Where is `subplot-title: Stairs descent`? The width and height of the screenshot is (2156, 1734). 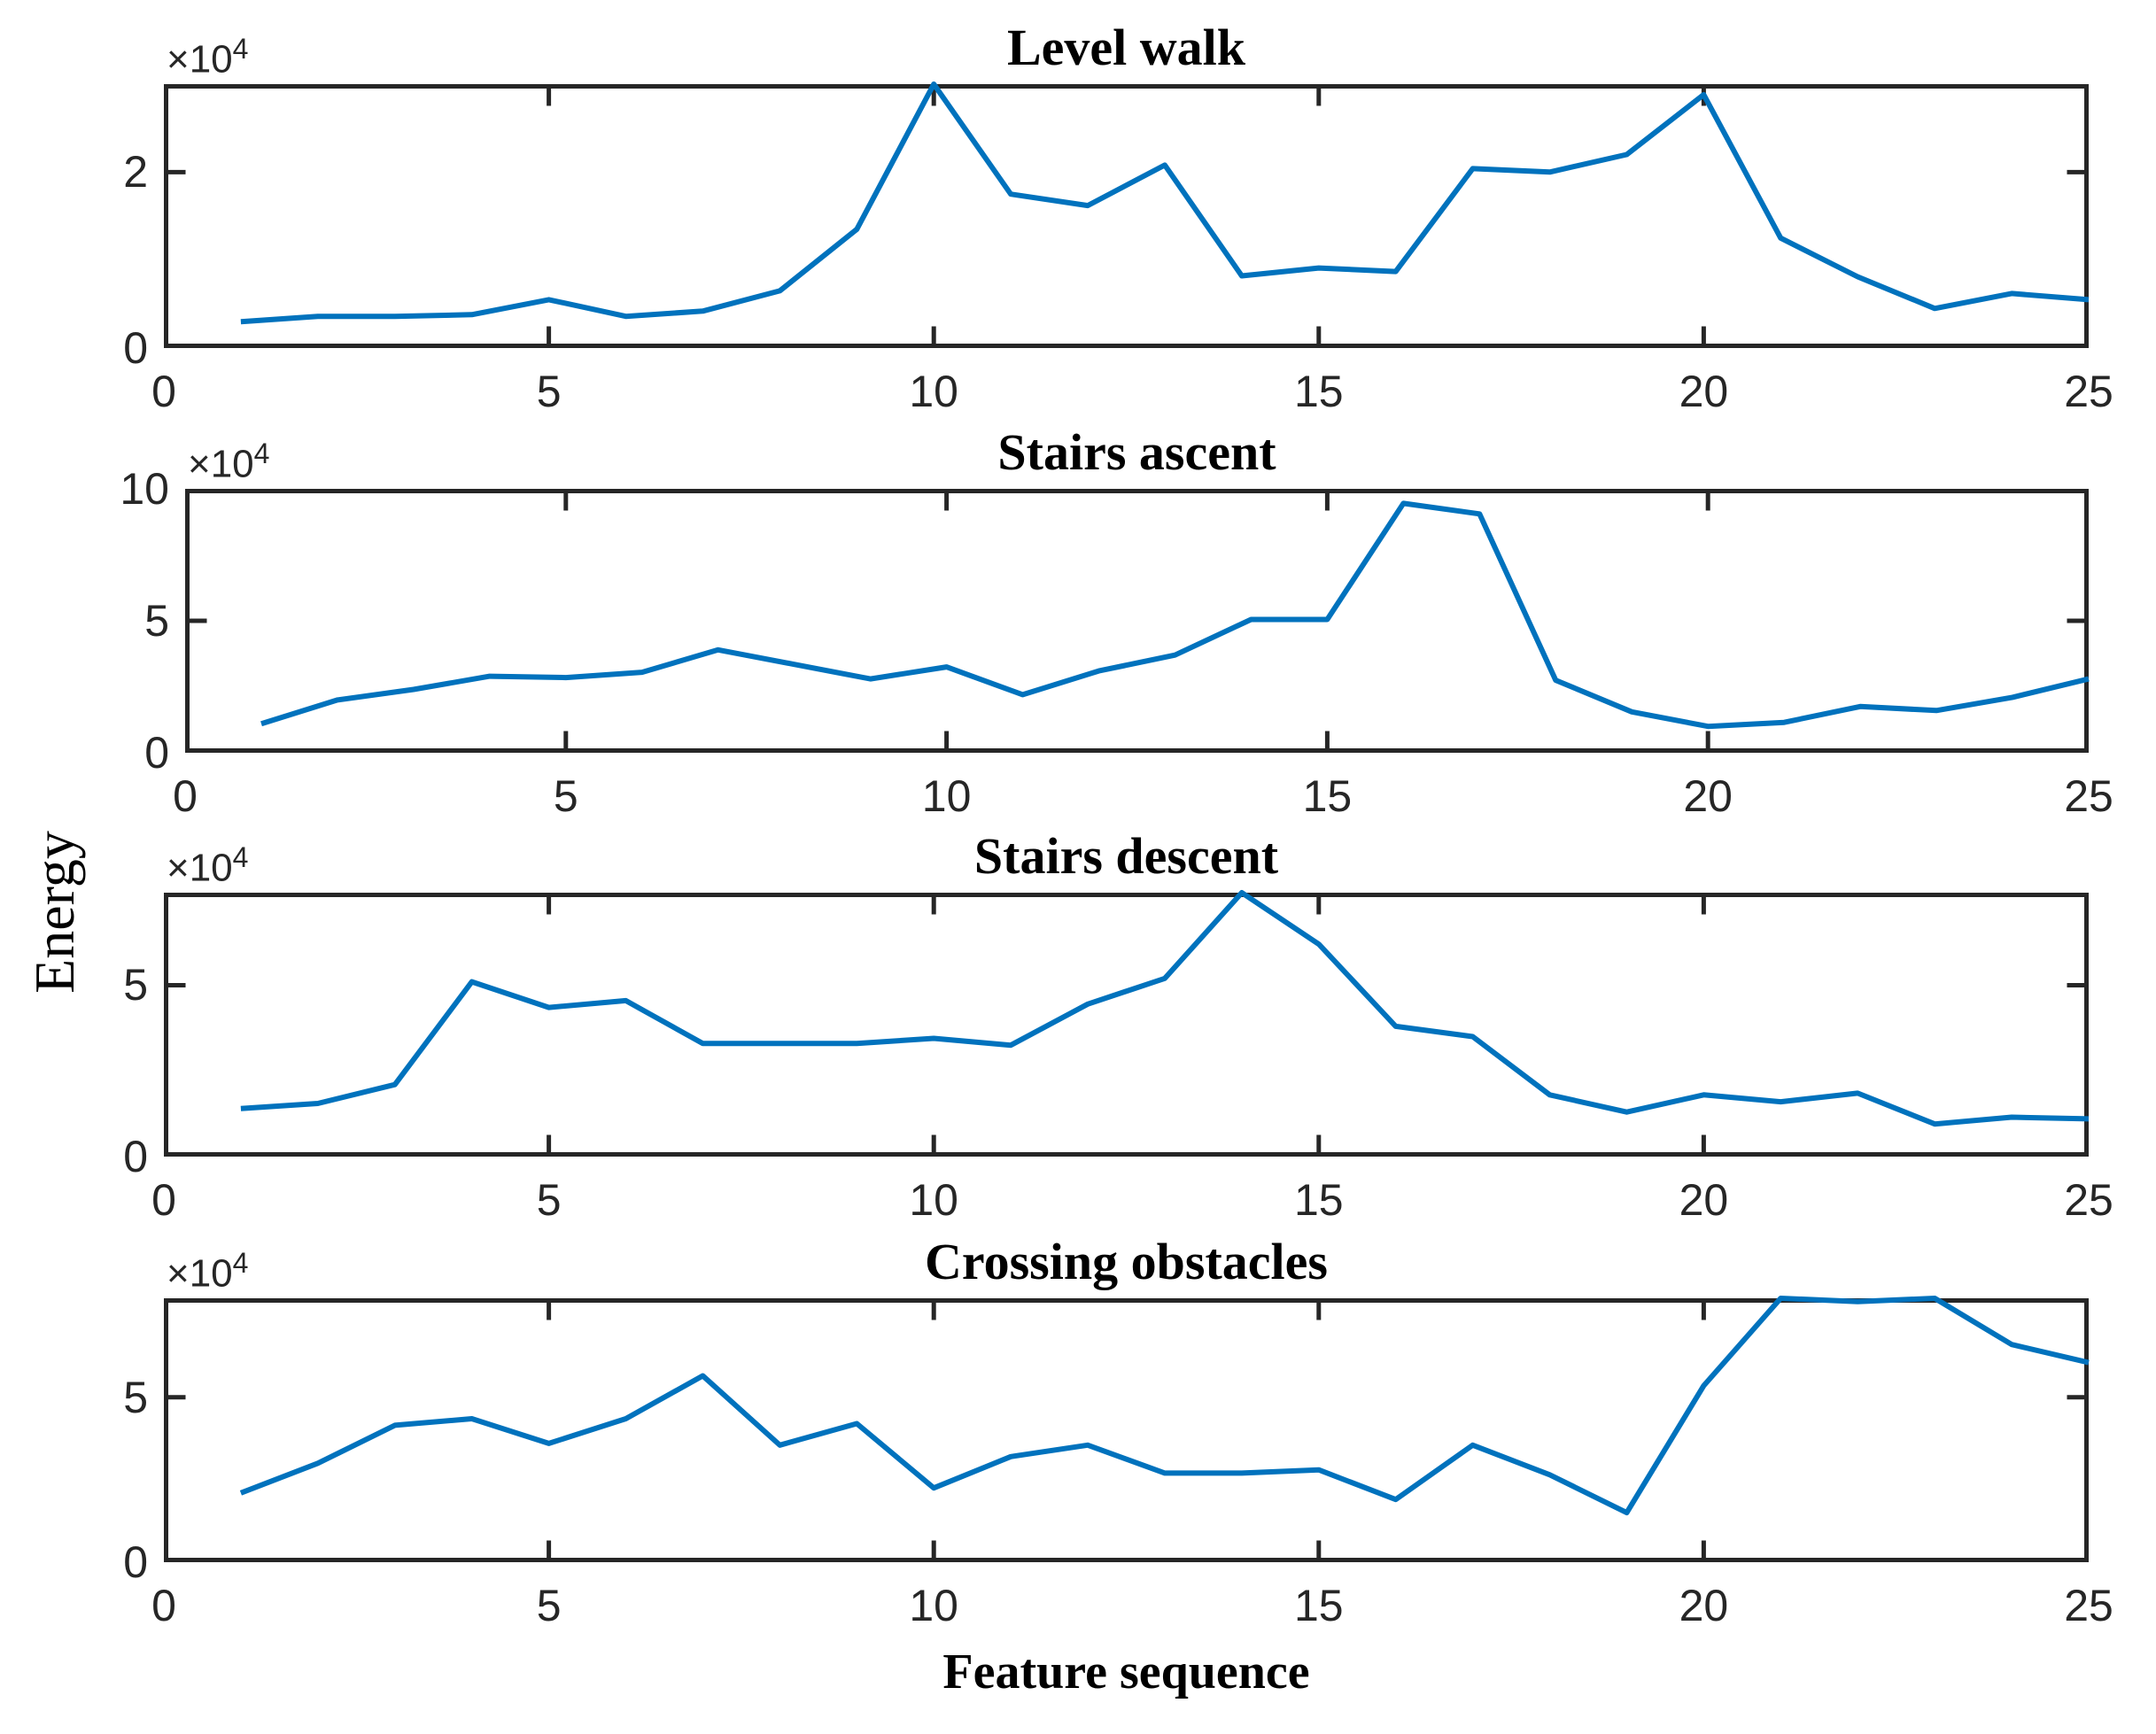 subplot-title: Stairs descent is located at coordinates (1126, 856).